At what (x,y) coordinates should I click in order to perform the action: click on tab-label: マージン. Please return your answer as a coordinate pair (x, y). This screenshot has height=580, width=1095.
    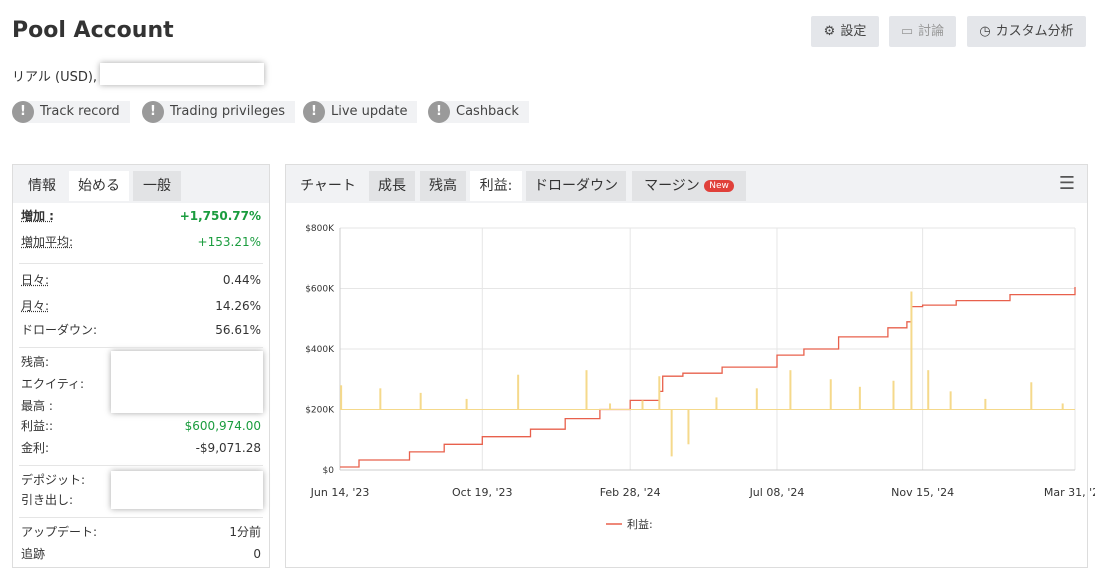
    Looking at the image, I should click on (672, 186).